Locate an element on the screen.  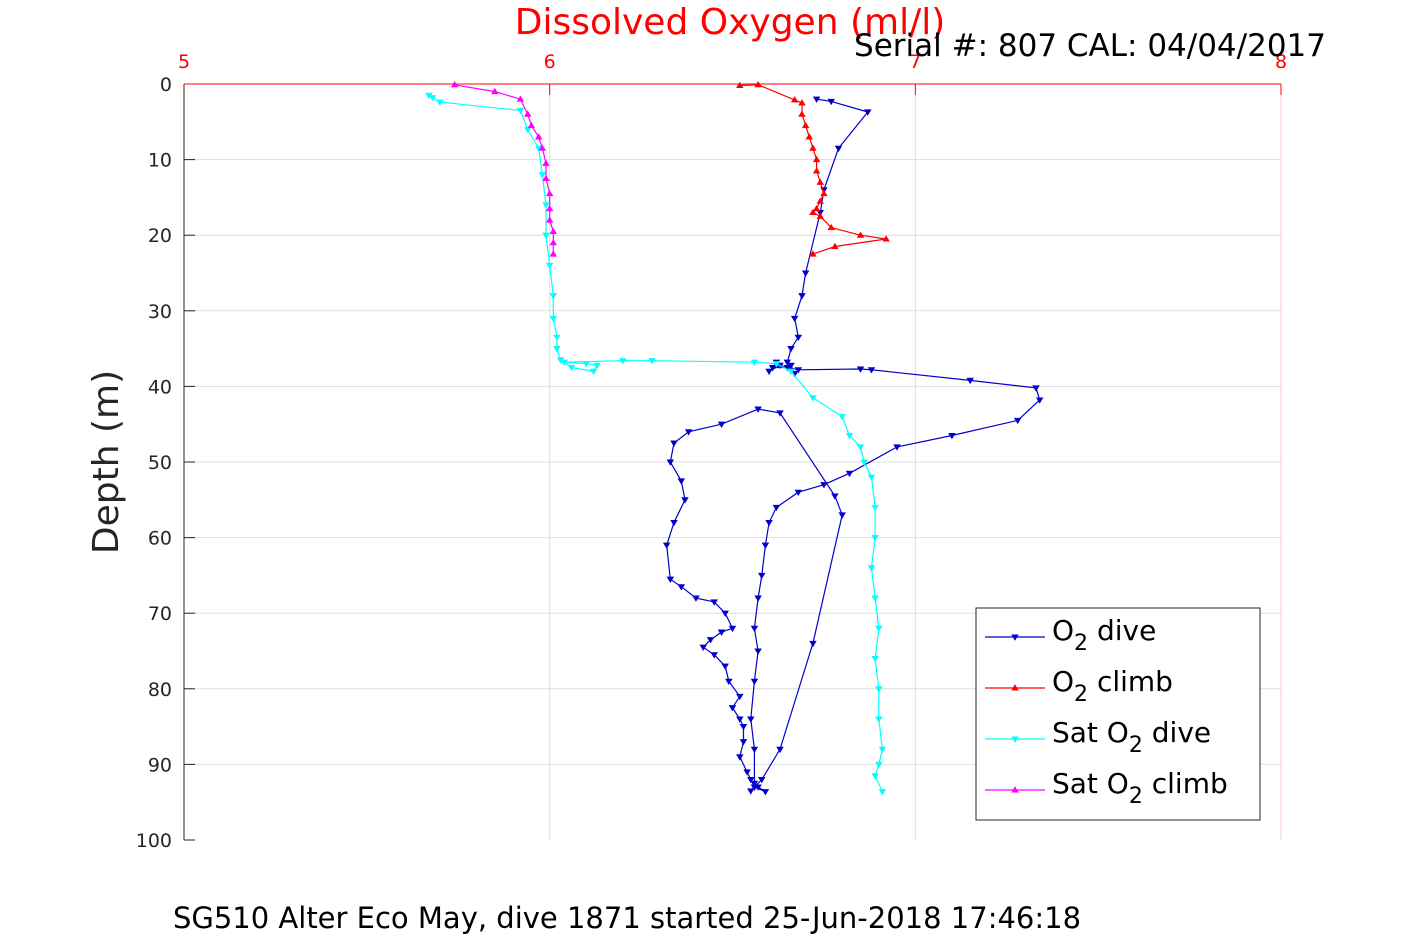
legend-label: Sat O2 climb is located at coordinates (1140, 788).